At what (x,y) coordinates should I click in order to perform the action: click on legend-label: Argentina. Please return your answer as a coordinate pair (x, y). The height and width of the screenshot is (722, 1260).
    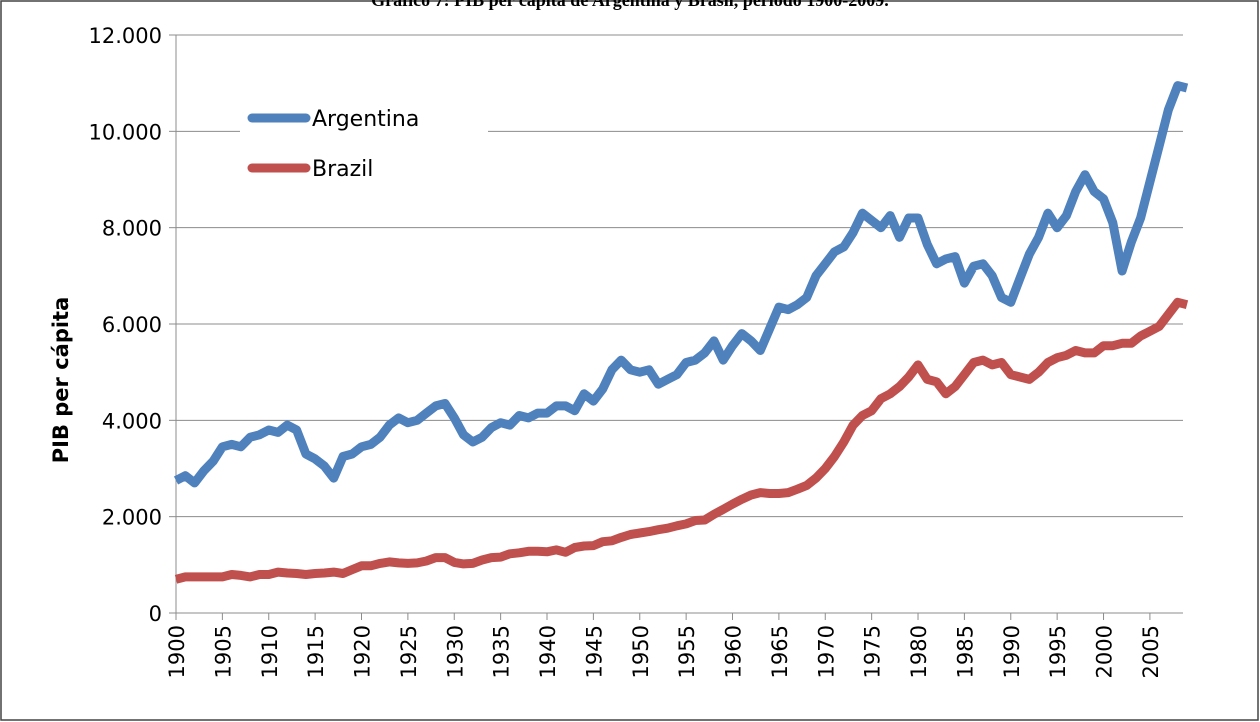
    Looking at the image, I should click on (365, 119).